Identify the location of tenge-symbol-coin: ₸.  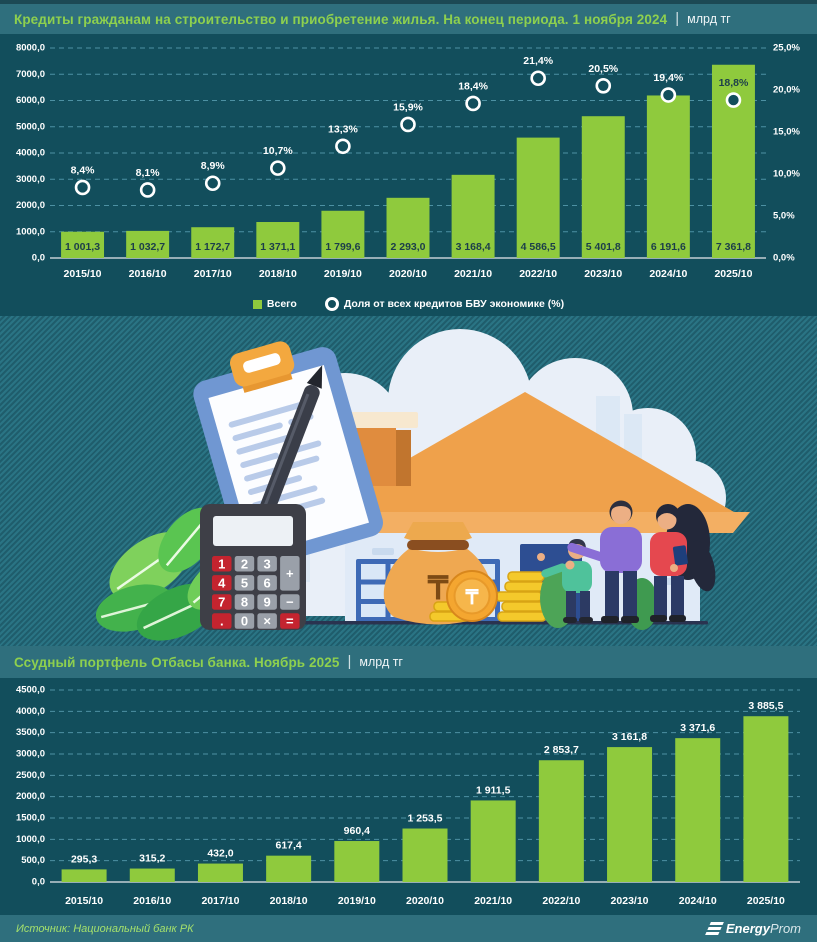
(472, 598).